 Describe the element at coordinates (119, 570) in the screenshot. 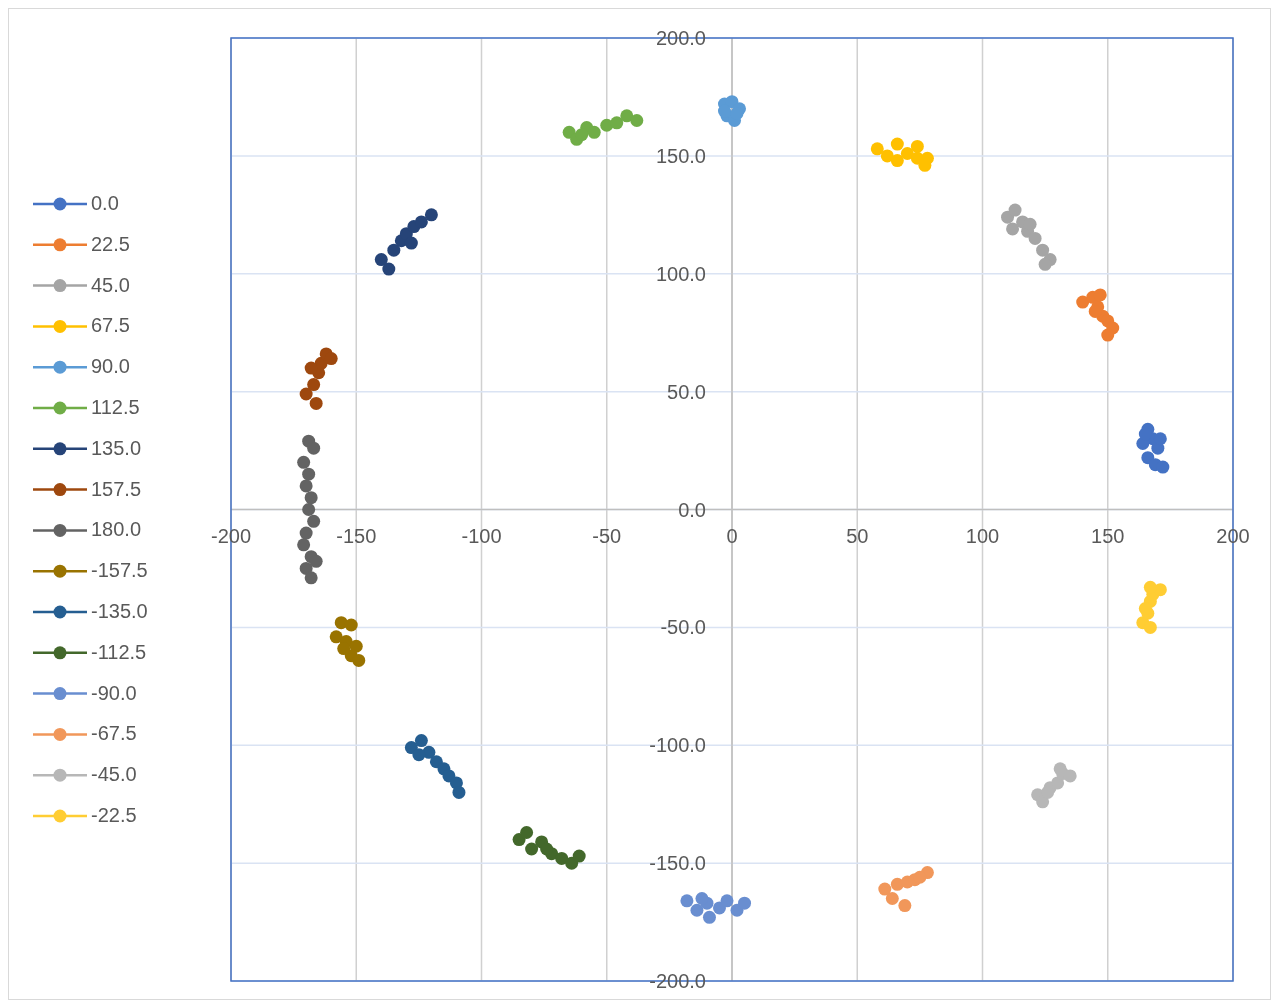

I see `legend-label: -157.5` at that location.